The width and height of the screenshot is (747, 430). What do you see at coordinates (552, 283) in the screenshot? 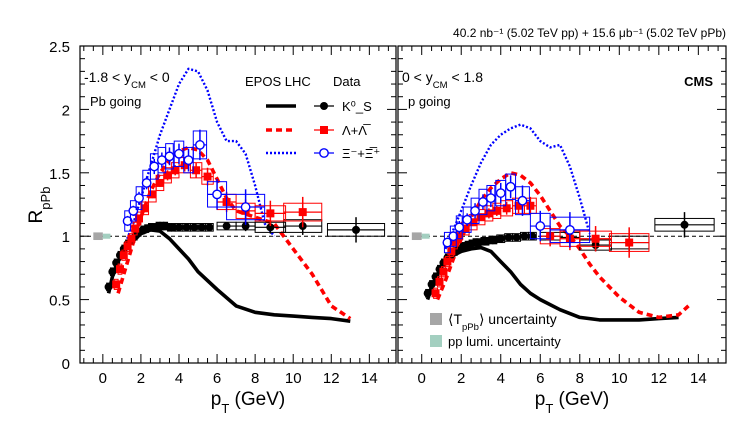
I see `epos-curve-k0s` at bounding box center [552, 283].